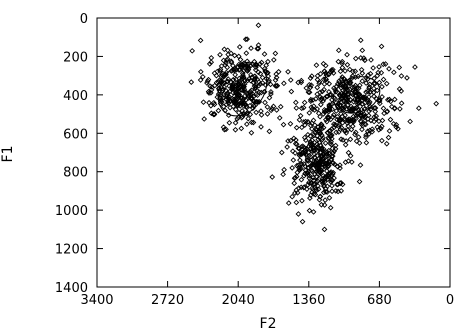 Image resolution: width=454 pixels, height=334 pixels. I want to click on y-tick-label: 1400, so click(71, 288).